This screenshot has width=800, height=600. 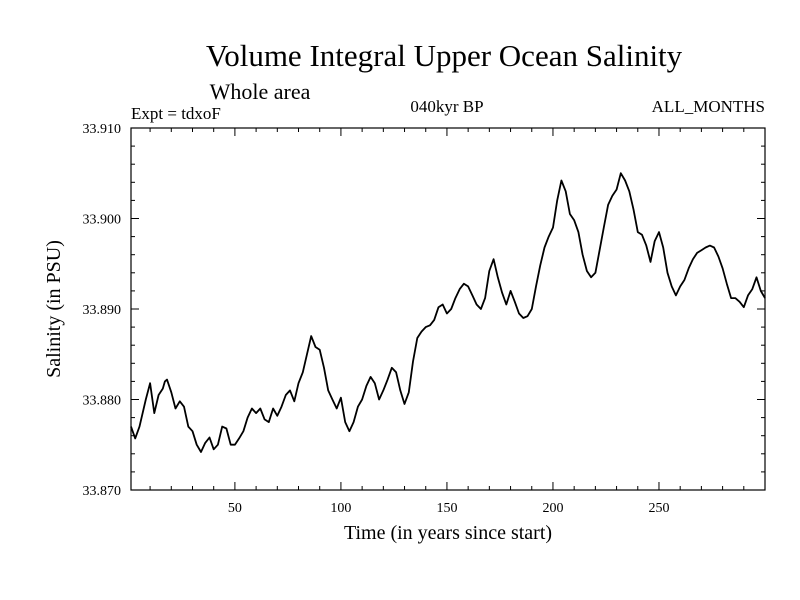 I want to click on x-axis-tick-labels: 50 100 150 200 250, so click(x=449, y=508).